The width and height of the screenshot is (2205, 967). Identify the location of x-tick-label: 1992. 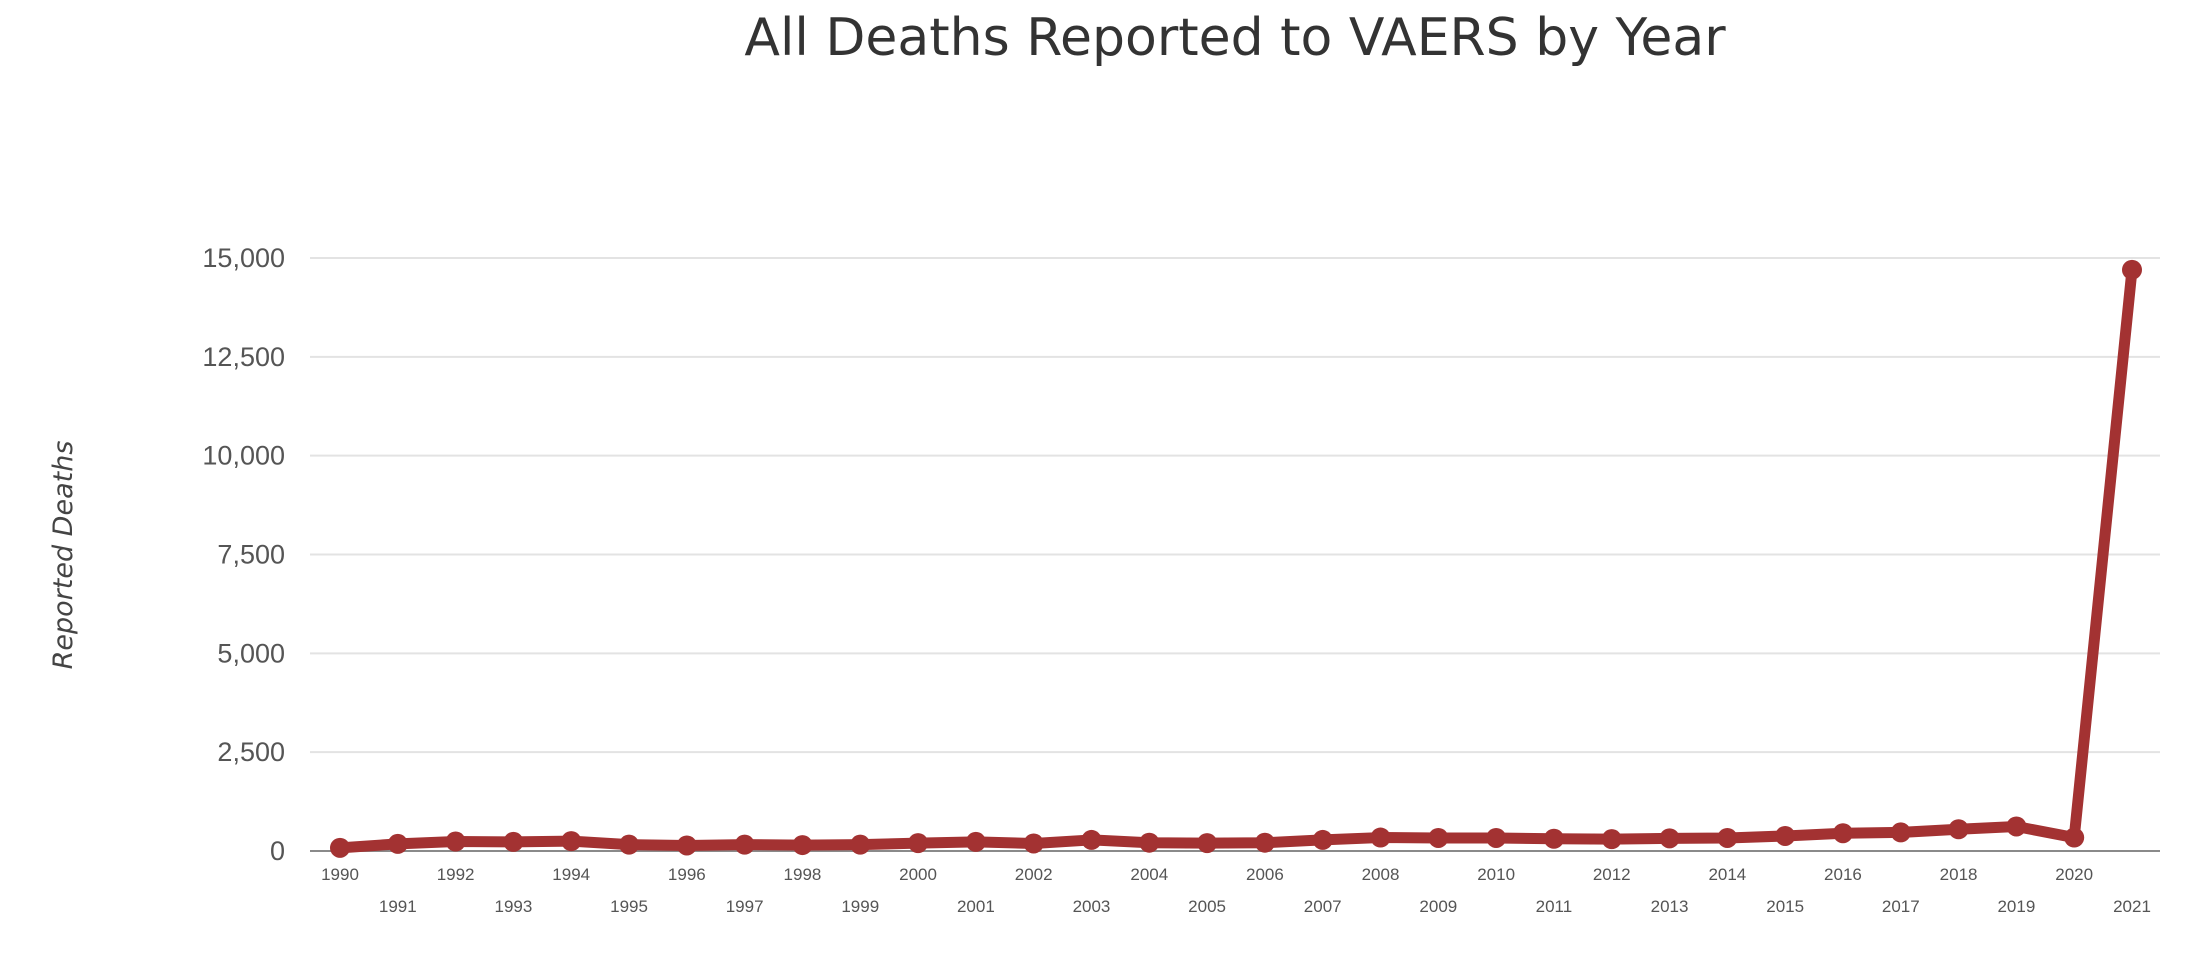
(456, 874).